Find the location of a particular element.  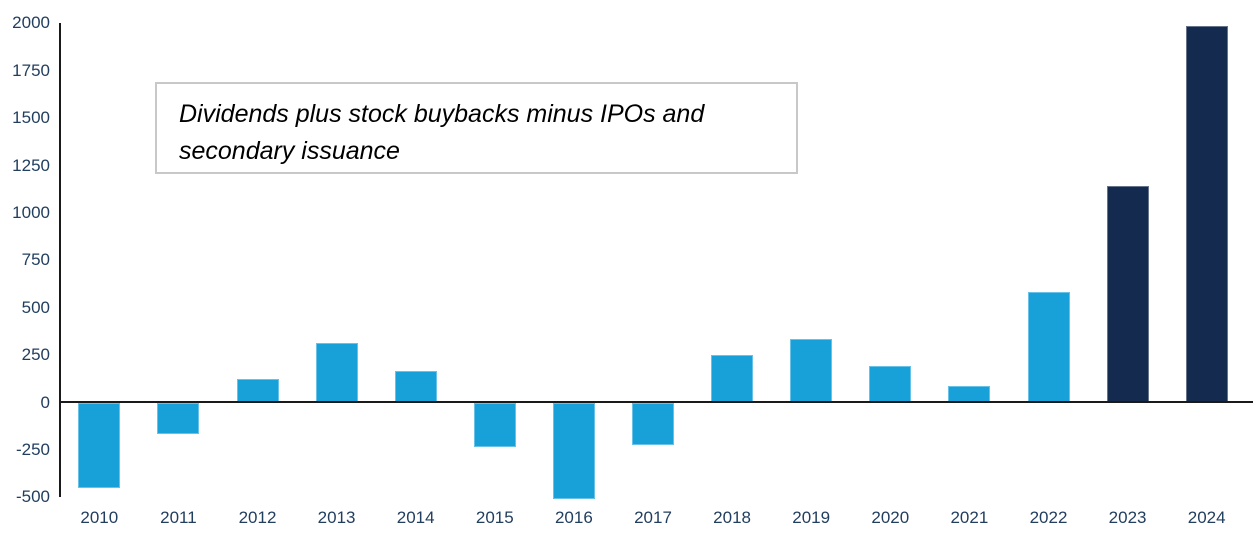

bar-2023 is located at coordinates (1127, 294).